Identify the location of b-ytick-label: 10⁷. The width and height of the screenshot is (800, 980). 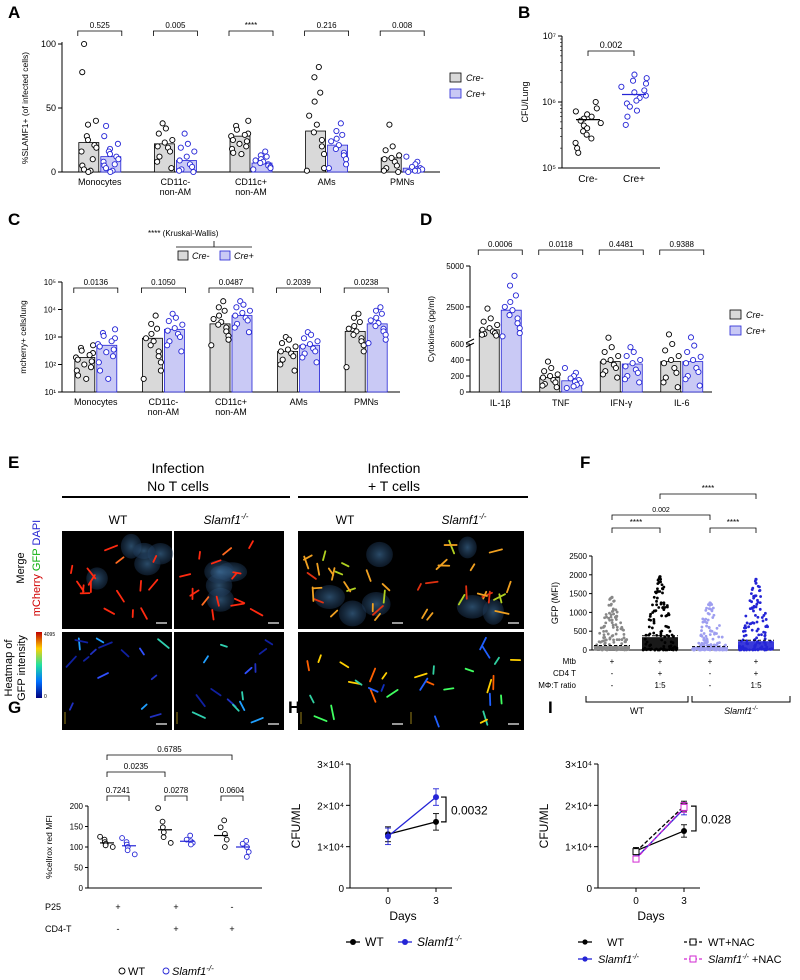
(549, 36).